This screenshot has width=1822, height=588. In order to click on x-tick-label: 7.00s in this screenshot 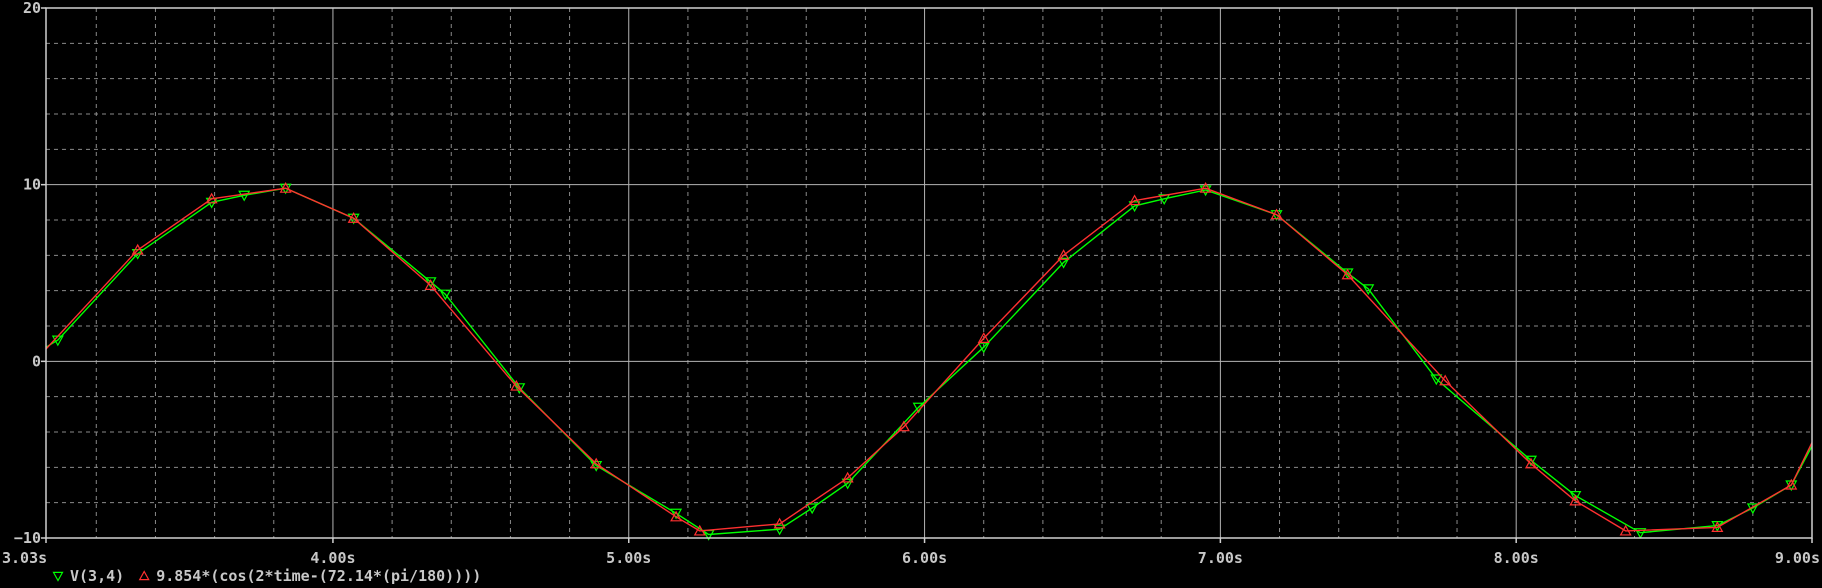, I will do `click(1220, 558)`.